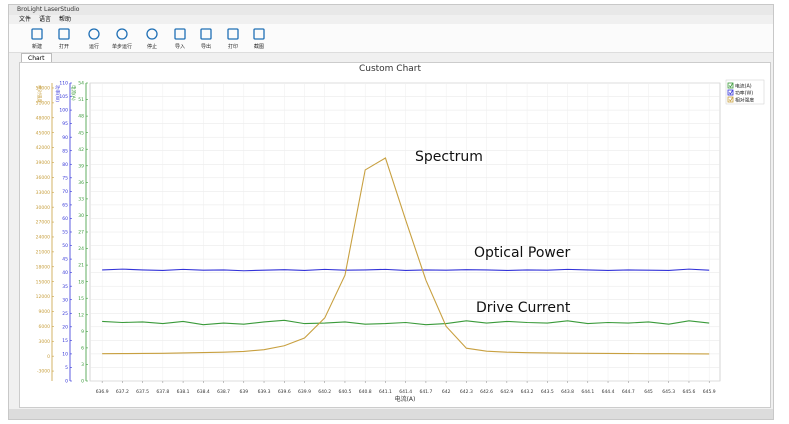 Image resolution: width=789 pixels, height=424 pixels. What do you see at coordinates (233, 38) in the screenshot?
I see `toolbar-button: 打印` at bounding box center [233, 38].